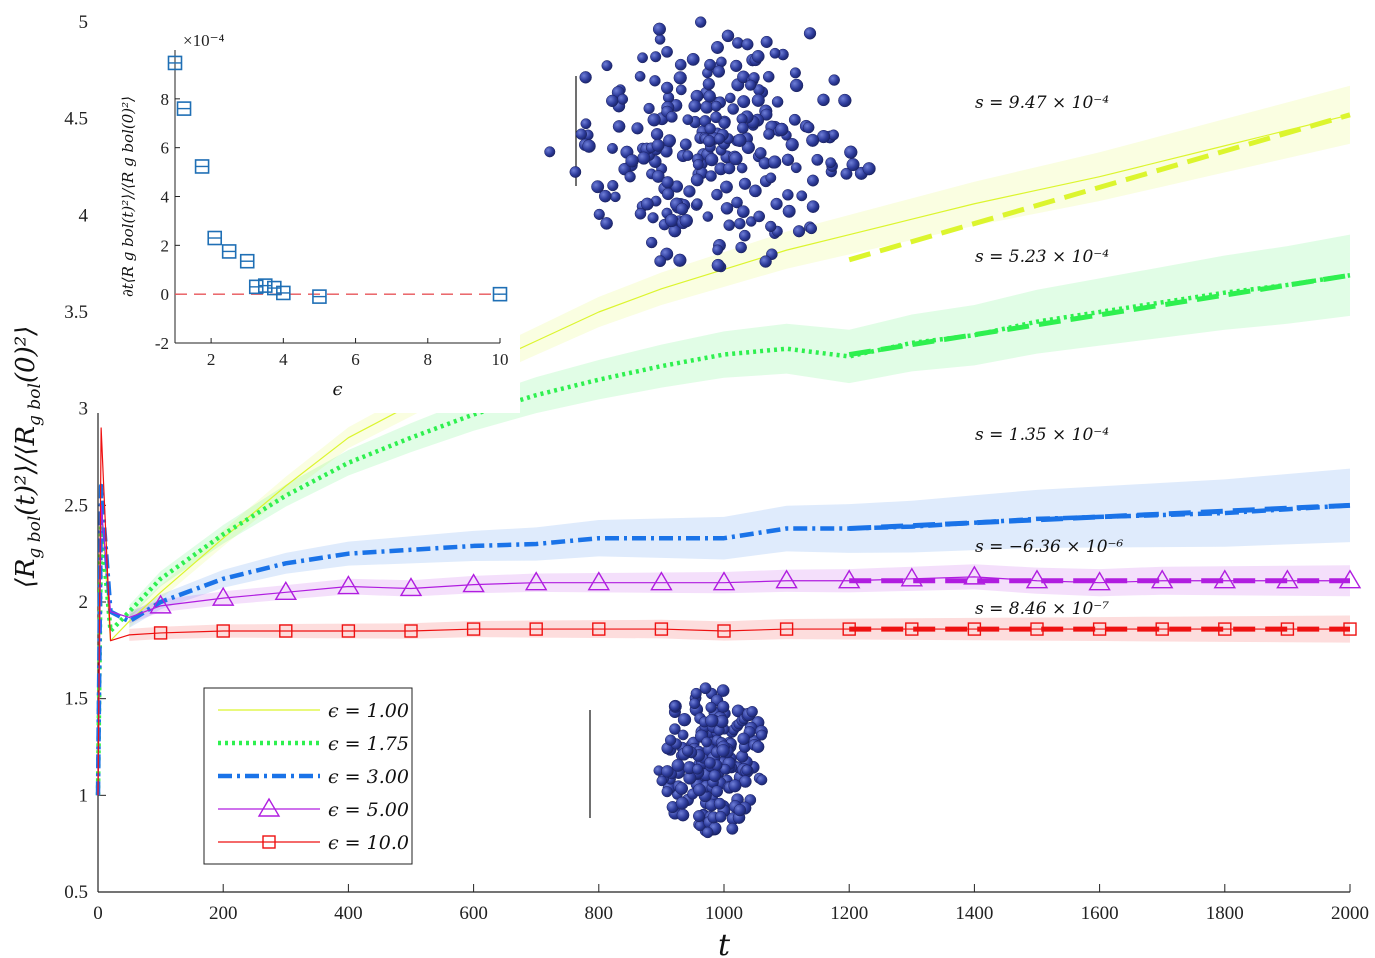 Image resolution: width=1375 pixels, height=958 pixels. I want to click on legend-label: ϵ = 1.75, so click(368, 744).